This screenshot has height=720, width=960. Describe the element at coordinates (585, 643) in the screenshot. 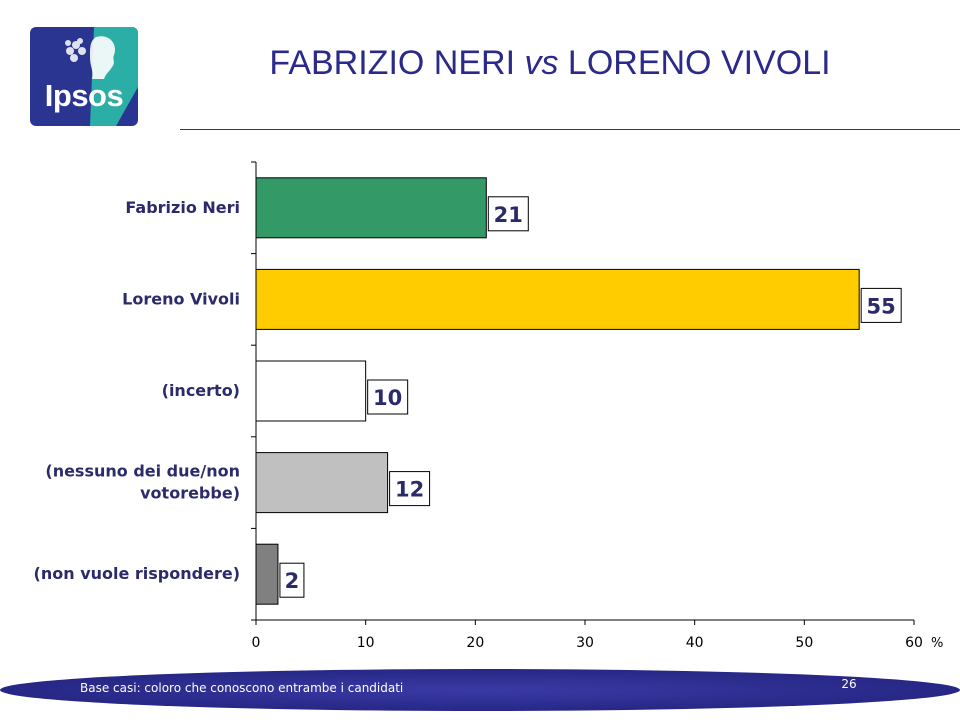

I see `x-tick-label: 30` at that location.